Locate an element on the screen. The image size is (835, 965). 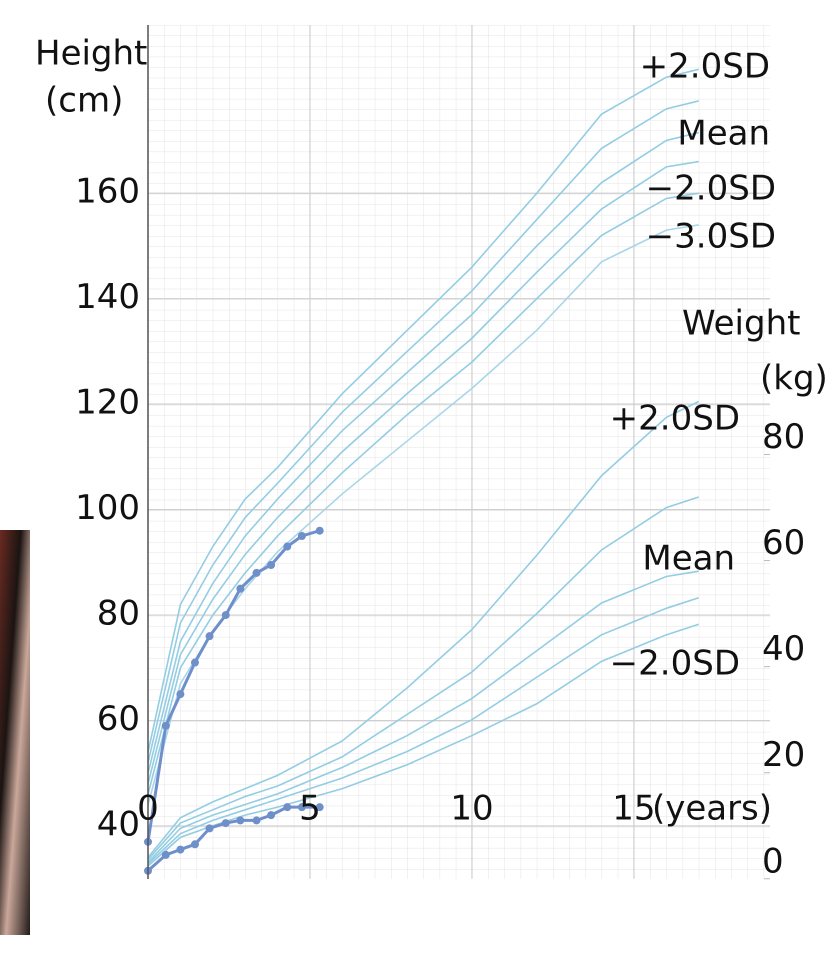
y2-label: Weight is located at coordinates (741, 324).